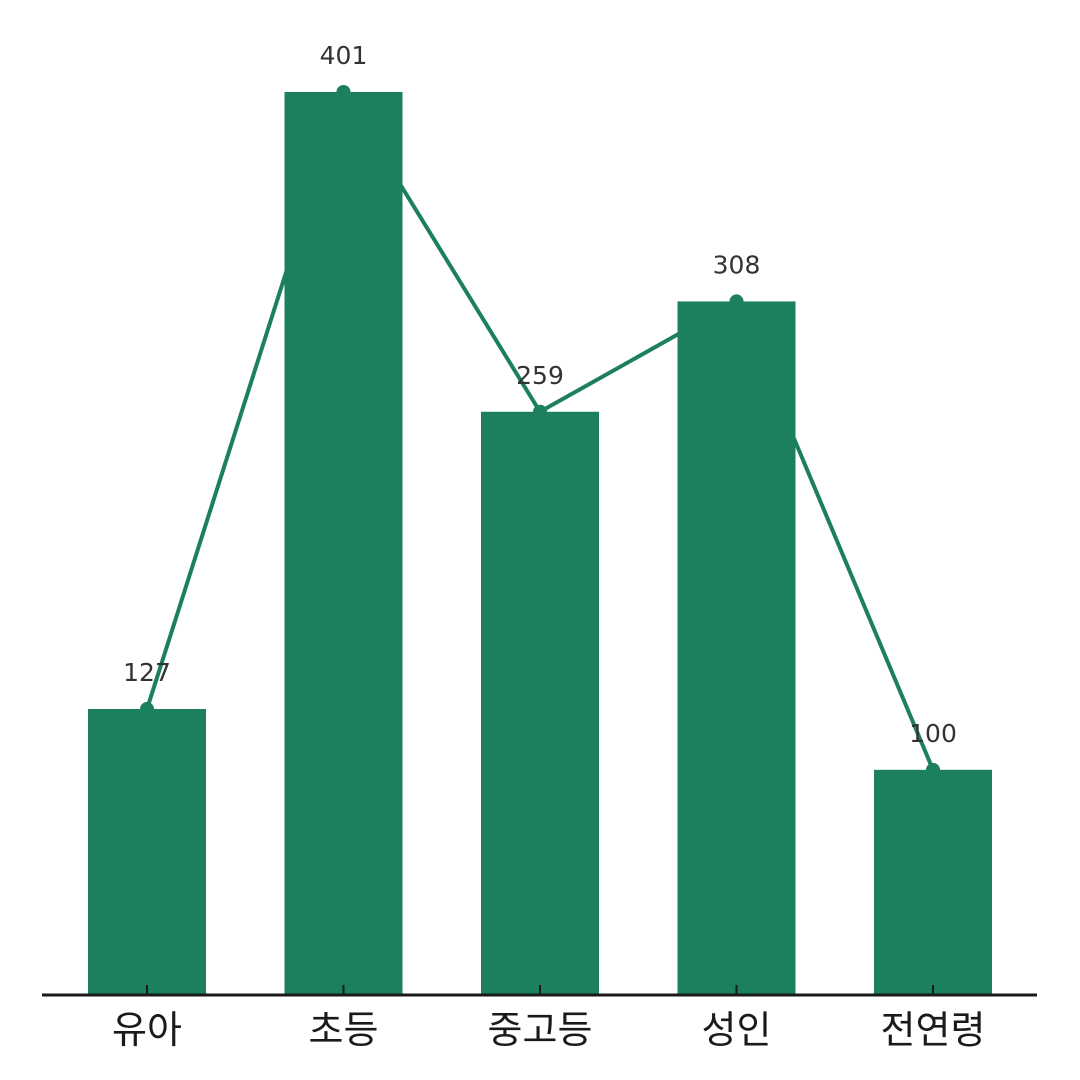 The width and height of the screenshot is (1080, 1080). Describe the element at coordinates (147, 1030) in the screenshot. I see `tick-label-0: 유아` at that location.